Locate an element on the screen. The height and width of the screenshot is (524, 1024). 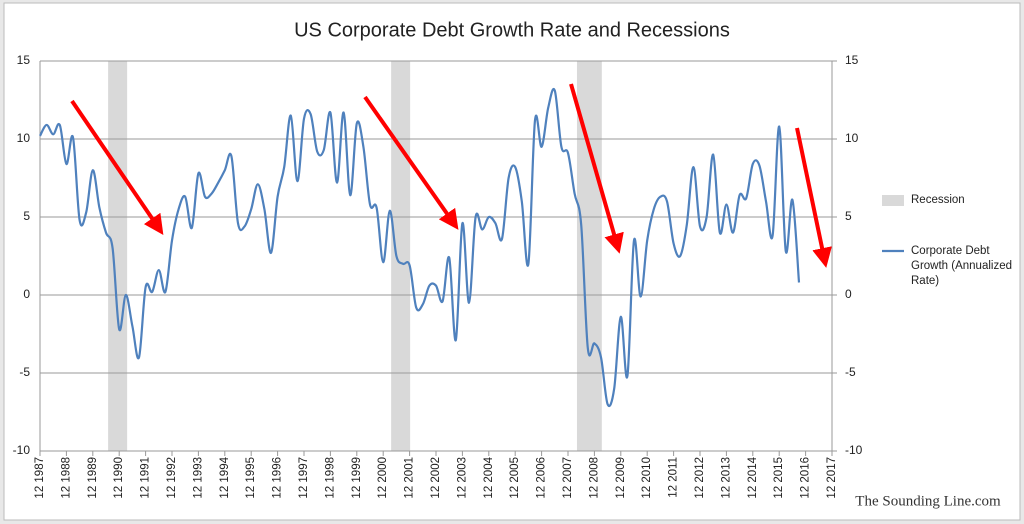
x-tick-label: 12 2016 is located at coordinates (806, 478).